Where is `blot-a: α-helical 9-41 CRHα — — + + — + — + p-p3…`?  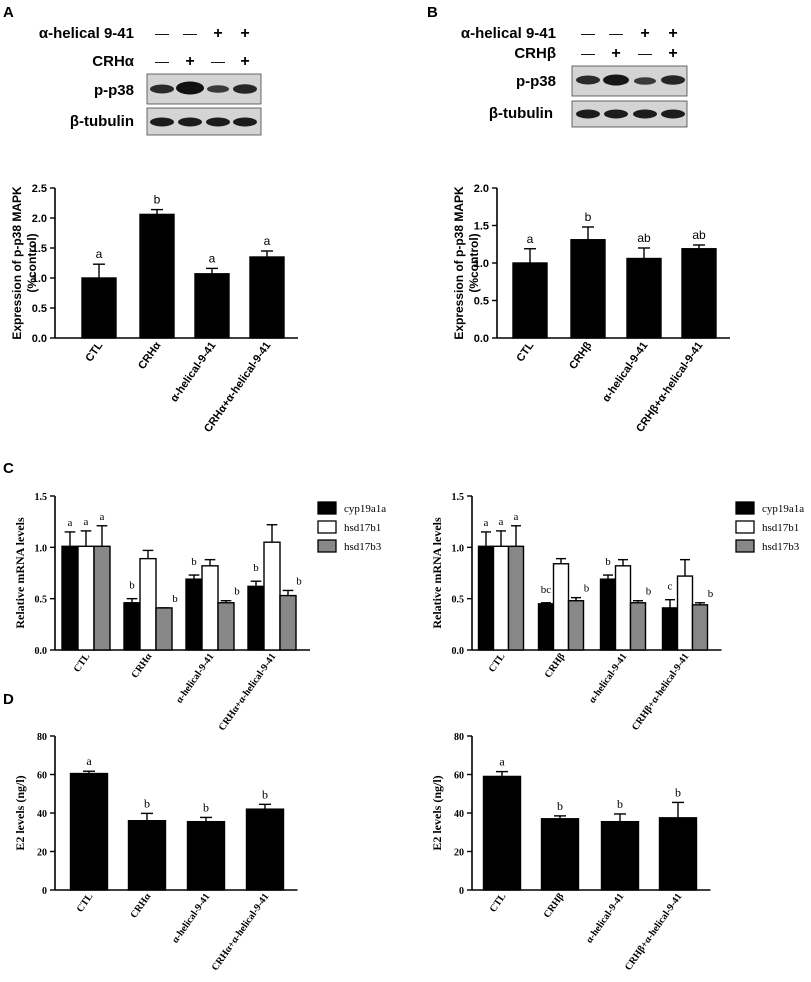
blot-a: α-helical 9-41 CRHα — — + + — + — + p-p3… is located at coordinates (150, 80).